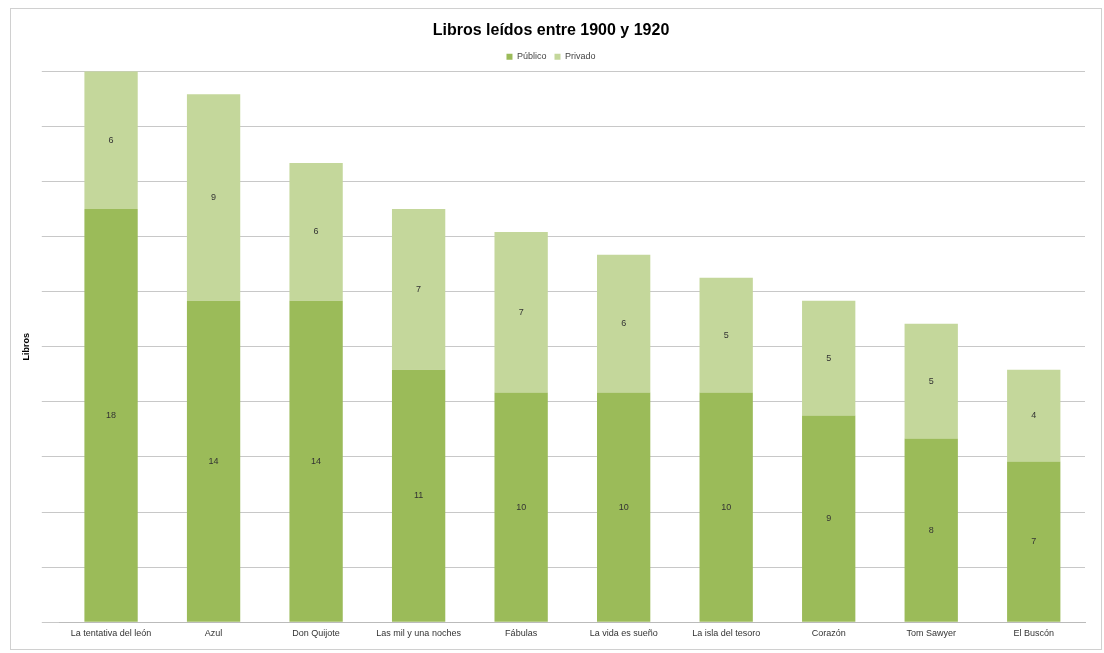 The image size is (1104, 653). I want to click on data-label: 8, so click(931, 529).